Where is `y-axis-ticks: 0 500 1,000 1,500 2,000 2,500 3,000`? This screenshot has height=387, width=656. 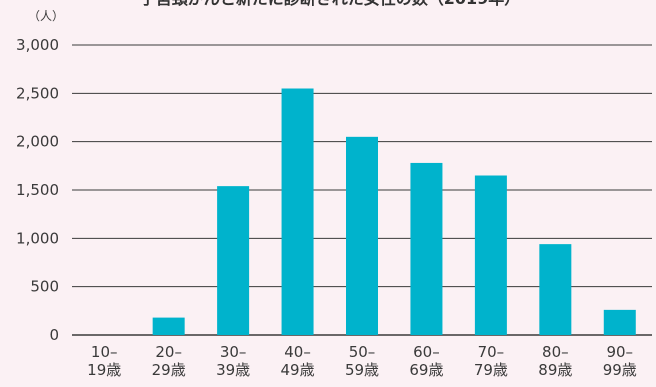
y-axis-ticks: 0 500 1,000 1,500 2,000 2,500 3,000 is located at coordinates (37, 190).